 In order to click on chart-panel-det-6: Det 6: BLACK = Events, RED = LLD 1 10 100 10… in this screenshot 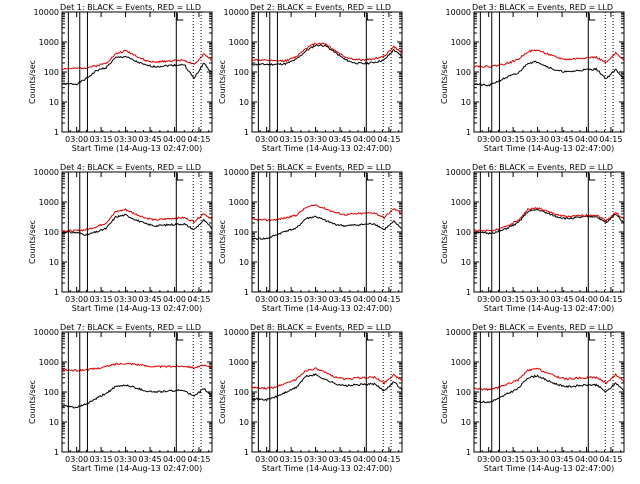, I will do `click(532, 238)`.